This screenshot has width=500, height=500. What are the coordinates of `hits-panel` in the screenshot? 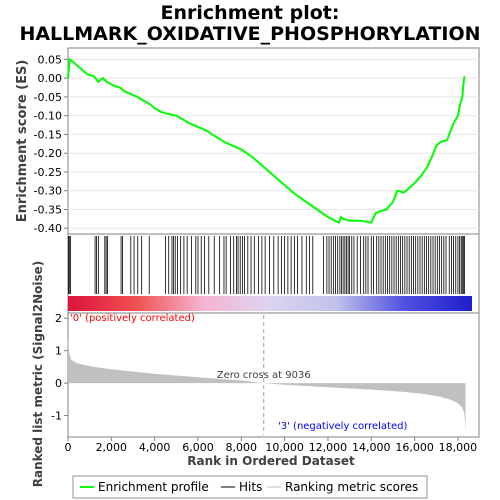 It's located at (273, 273).